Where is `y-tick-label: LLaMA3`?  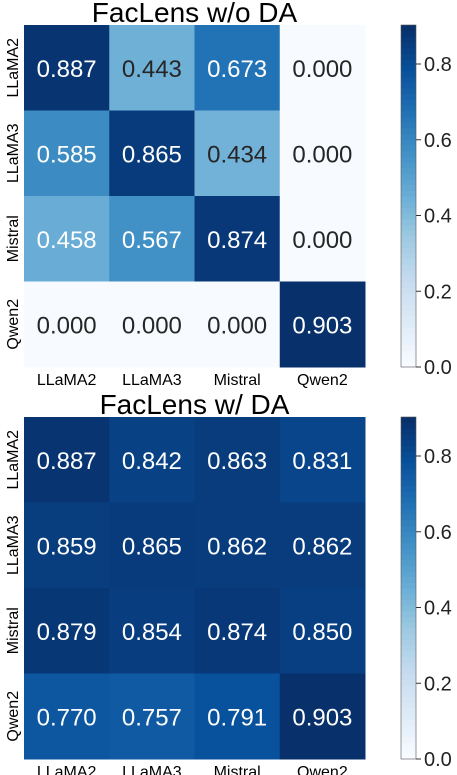 y-tick-label: LLaMA3 is located at coordinates (13, 153).